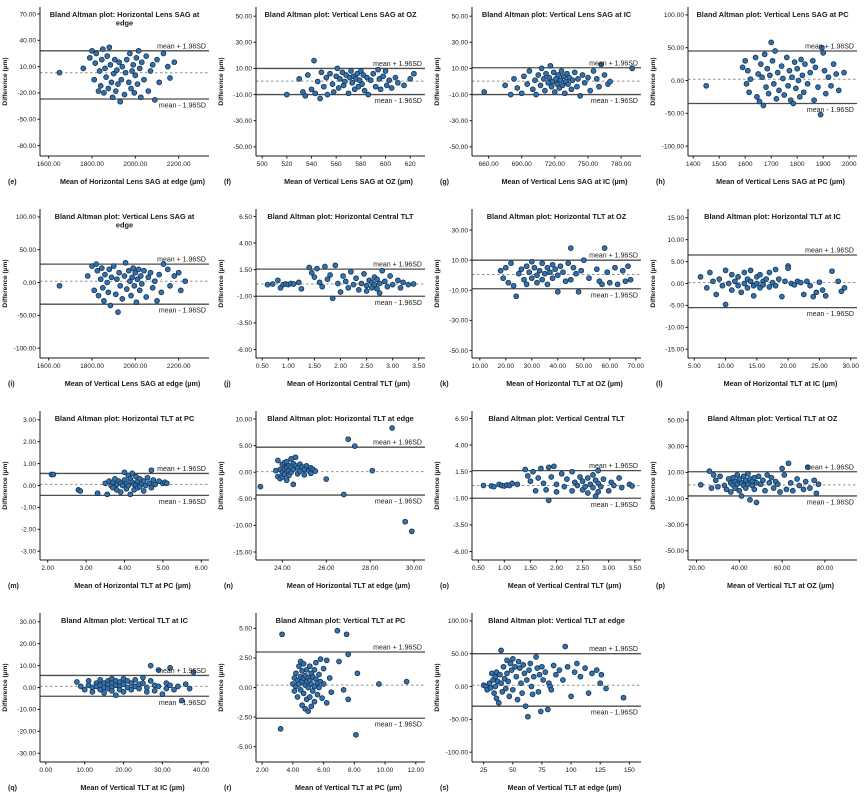  What do you see at coordinates (242, 121) in the screenshot?
I see `y-tick-label: -30.00` at bounding box center [242, 121].